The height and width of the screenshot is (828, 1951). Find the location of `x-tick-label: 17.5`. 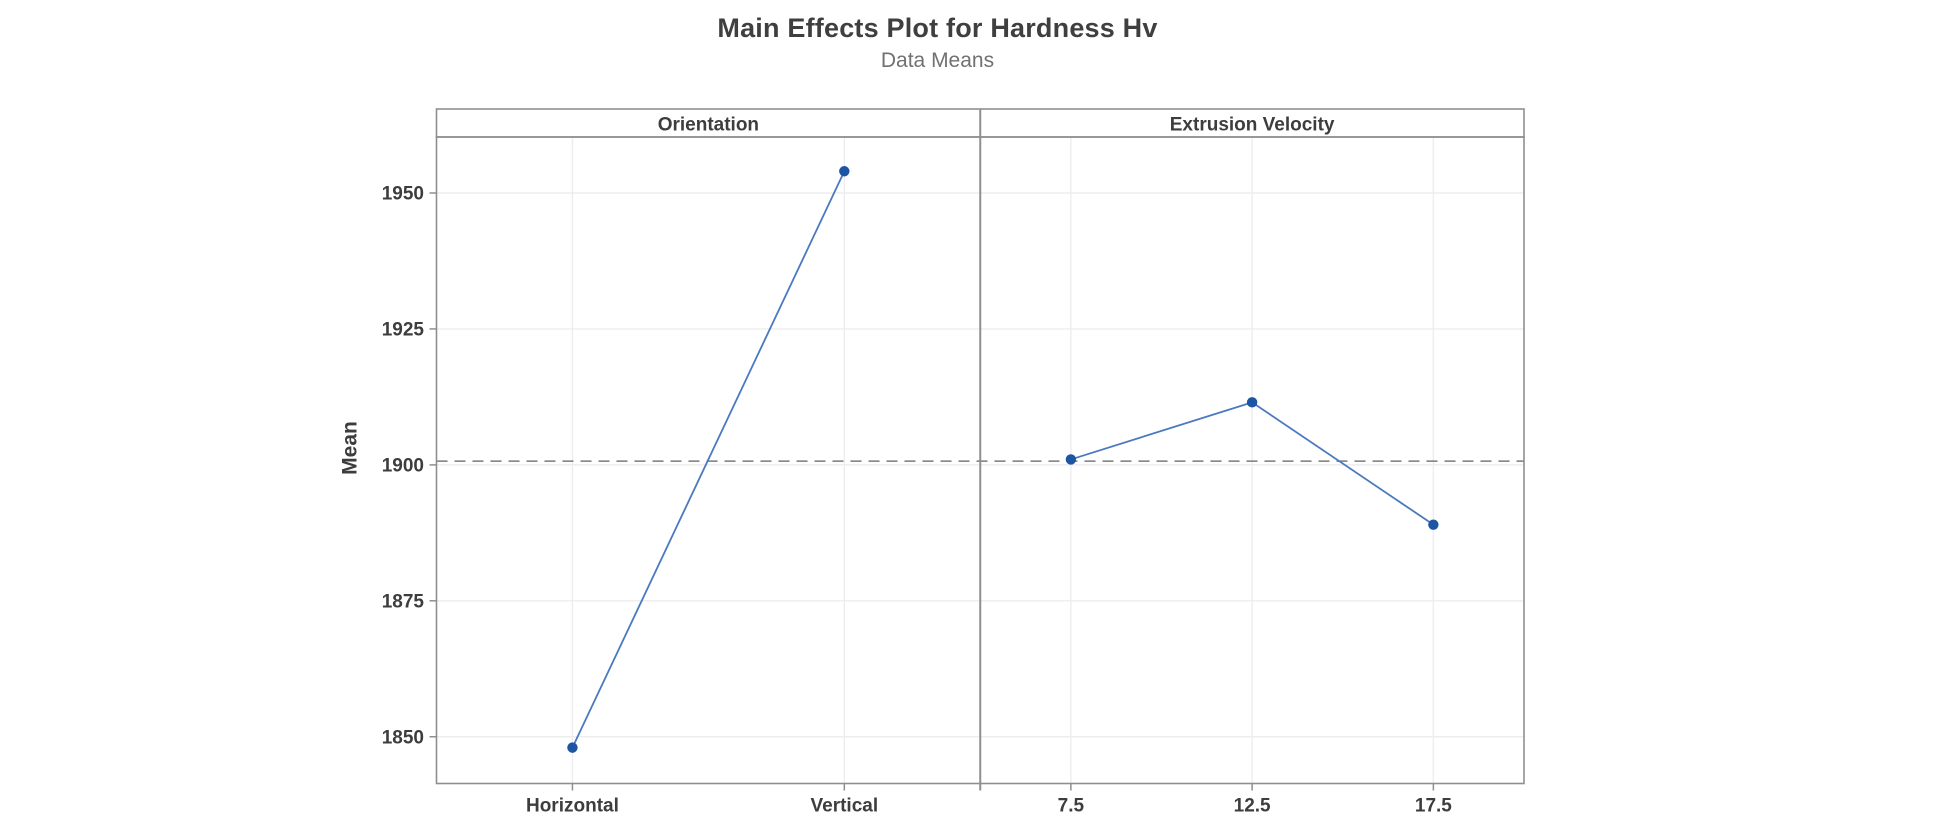

x-tick-label: 17.5 is located at coordinates (1433, 806).